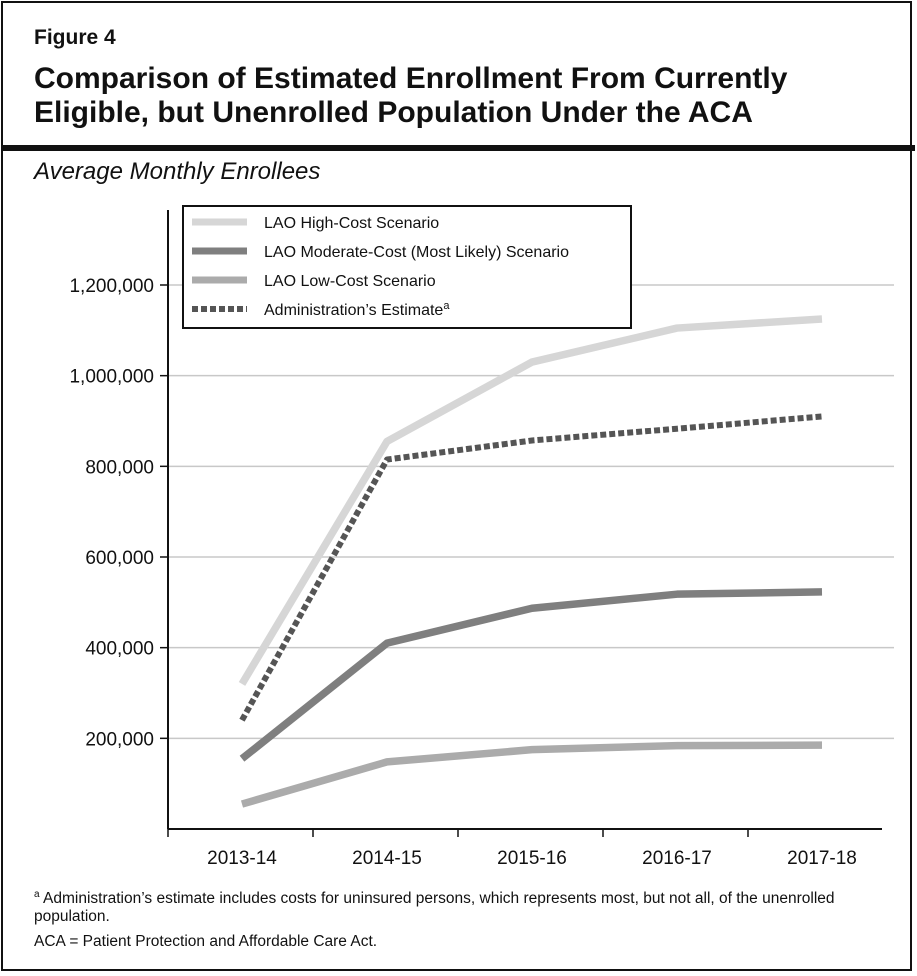 The height and width of the screenshot is (976, 917). I want to click on y-tick-label: 800,000, so click(119, 467).